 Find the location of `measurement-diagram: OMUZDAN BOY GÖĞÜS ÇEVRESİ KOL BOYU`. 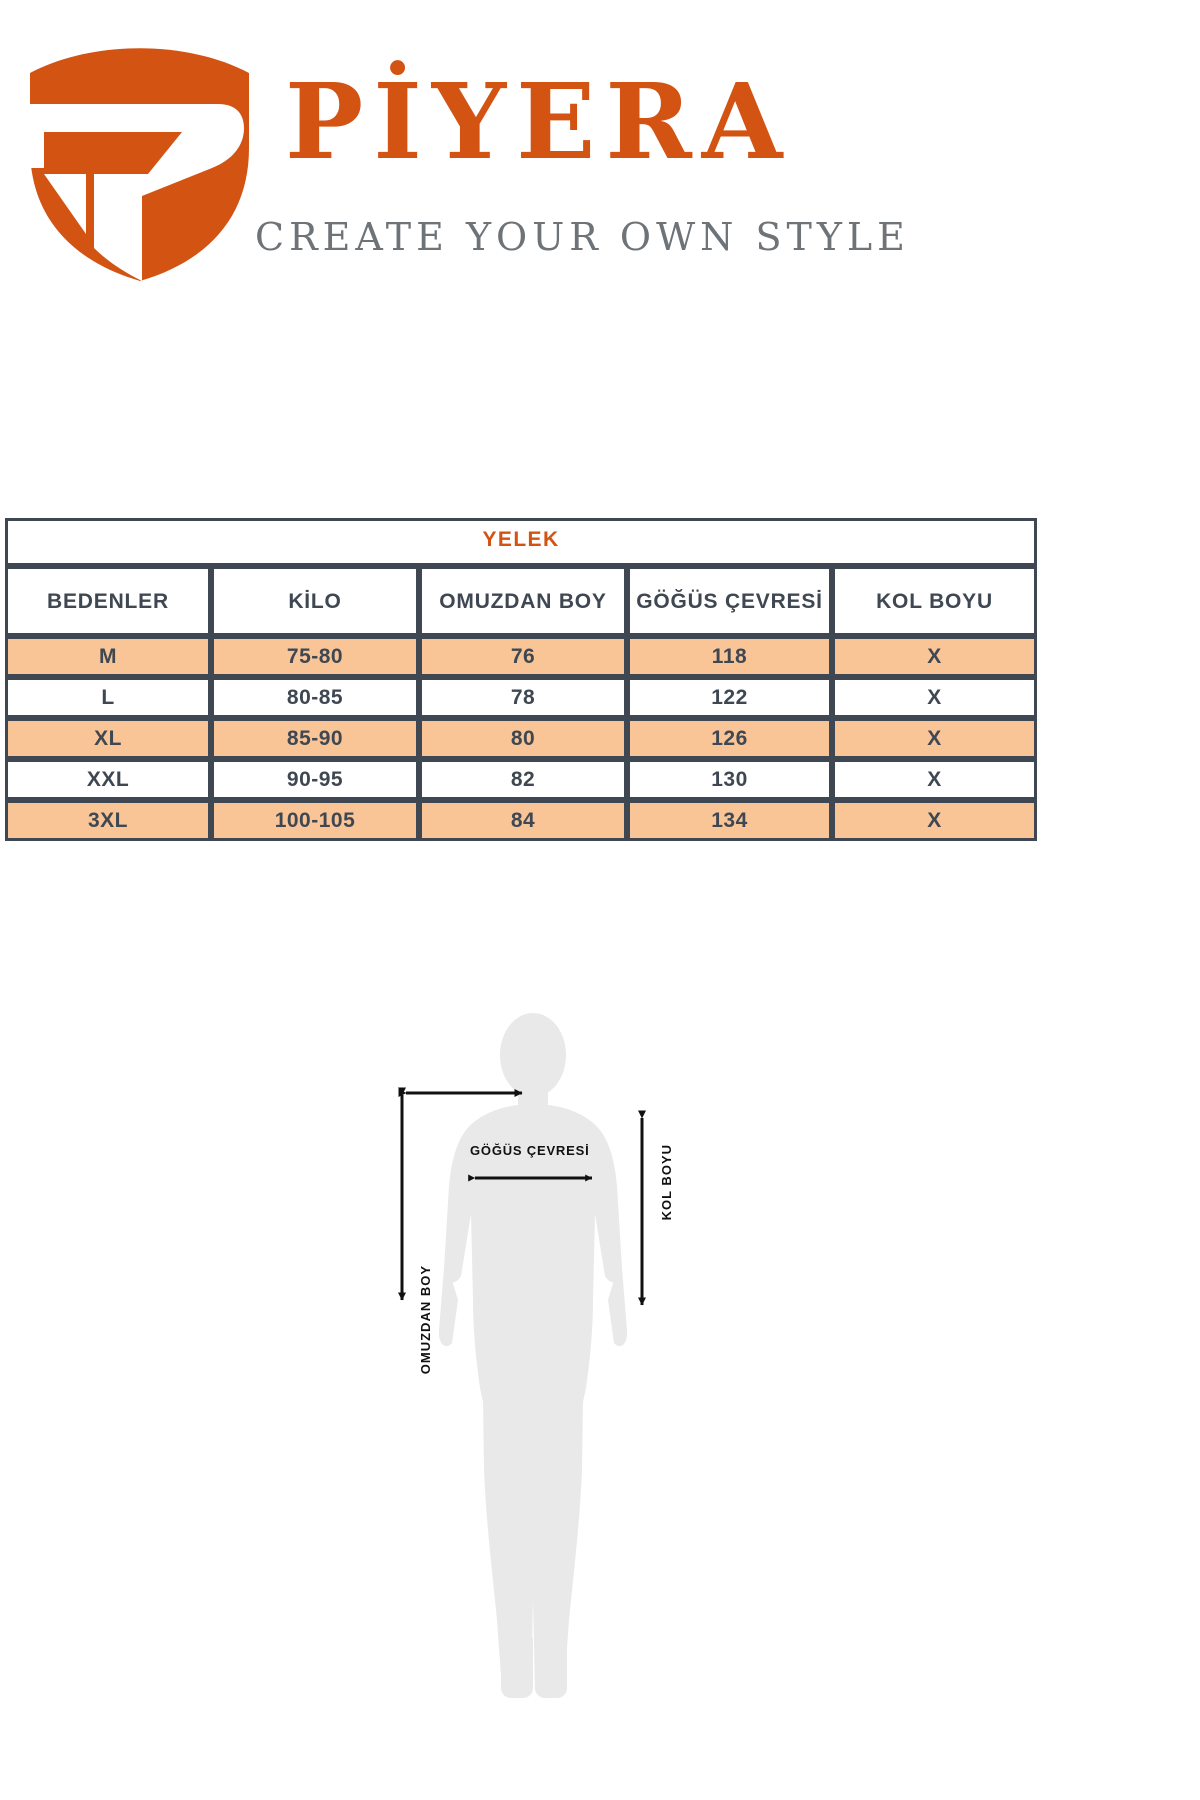

measurement-diagram: OMUZDAN BOY GÖĞÜS ÇEVRESİ KOL BOYU is located at coordinates (600, 1350).